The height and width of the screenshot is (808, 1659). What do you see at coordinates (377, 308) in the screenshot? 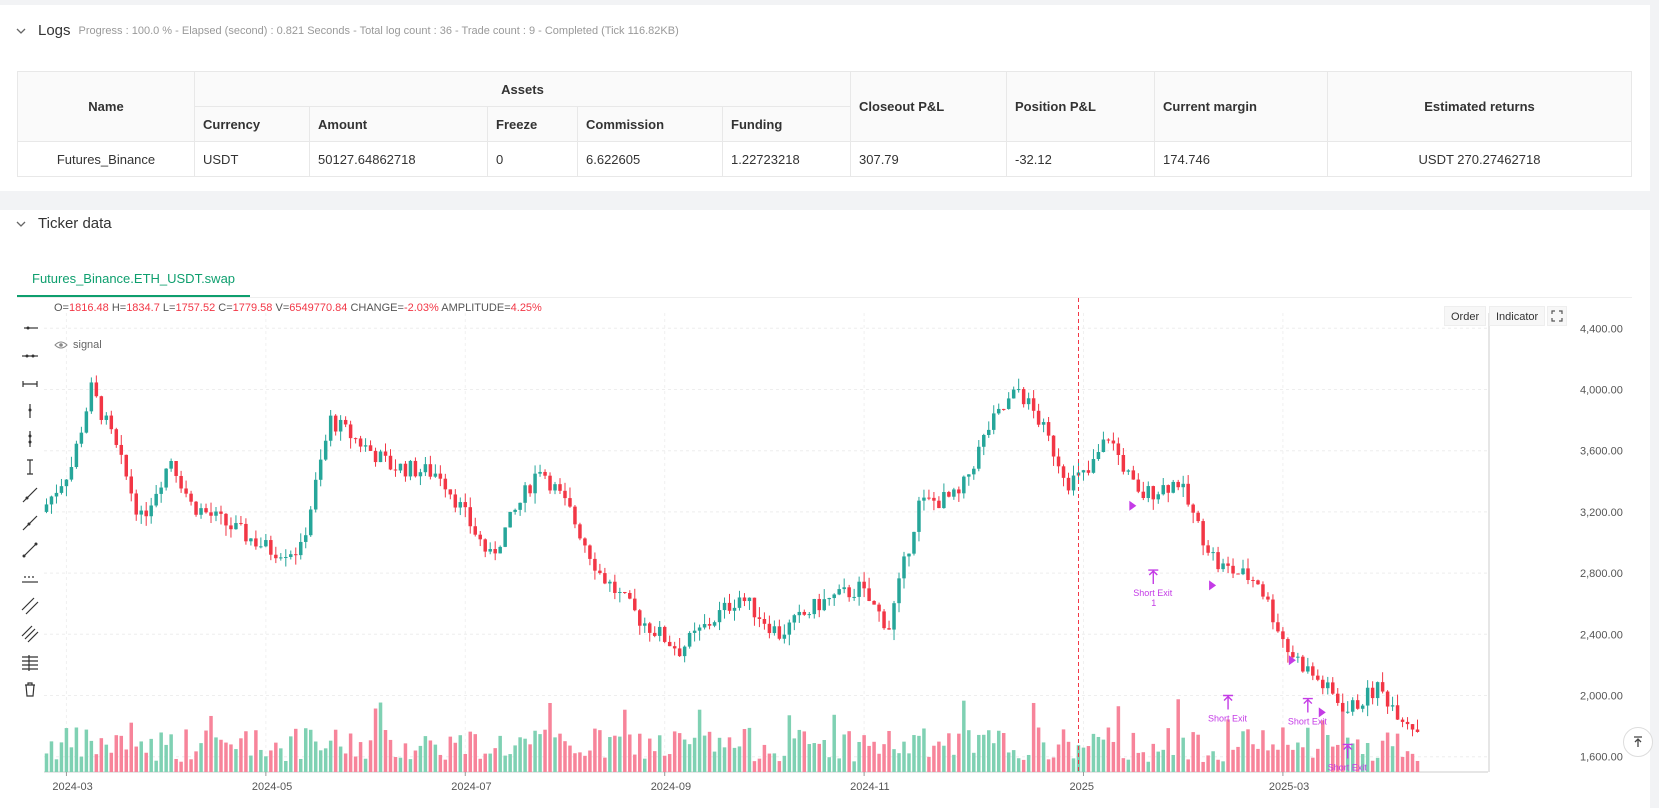
I see `change-label: CHANGE=` at bounding box center [377, 308].